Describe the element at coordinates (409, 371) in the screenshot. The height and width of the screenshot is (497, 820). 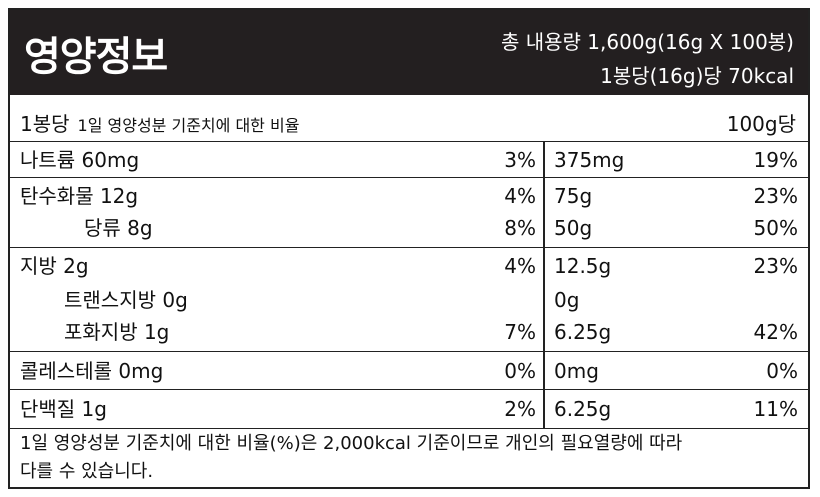
I see `section-cholesterol` at that location.